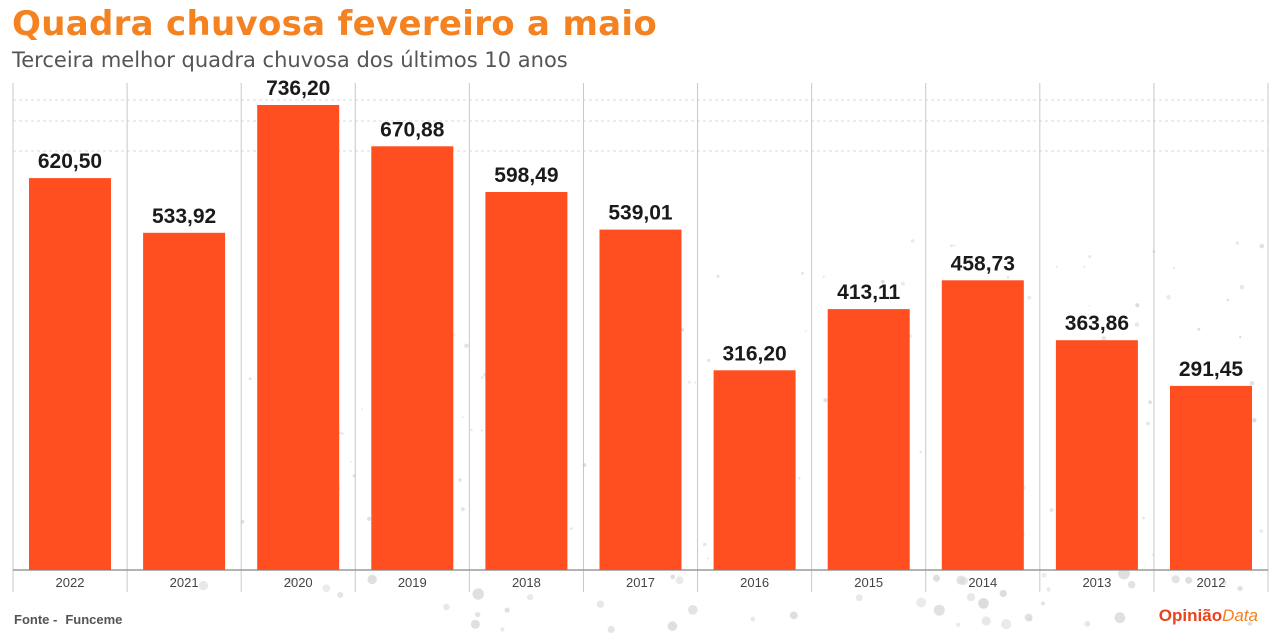  Describe the element at coordinates (1240, 615) in the screenshot. I see `brand-logo-part2: Data` at that location.